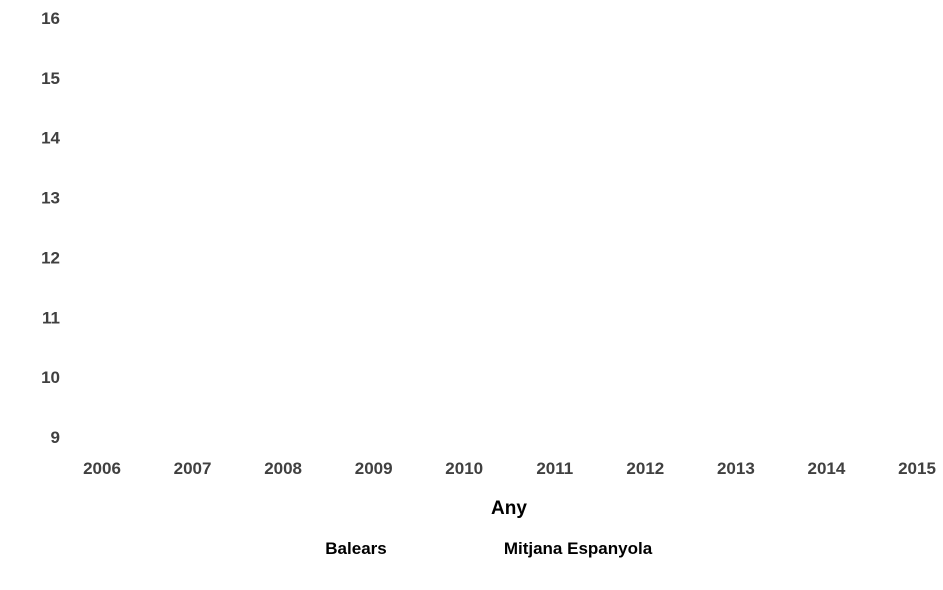 This screenshot has width=943, height=590. I want to click on x-axis-tick-labels: 2006 2007 2008 2009 2010 2011 2012 2013 2014 2015, so click(509, 468).